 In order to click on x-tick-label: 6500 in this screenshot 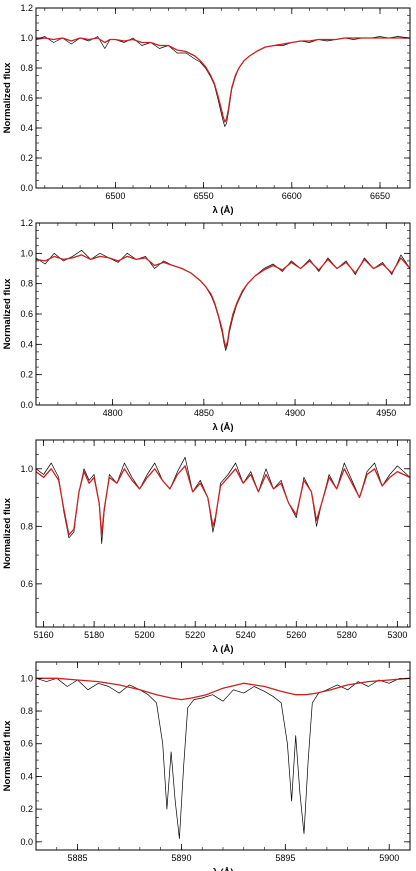, I will do `click(115, 196)`.